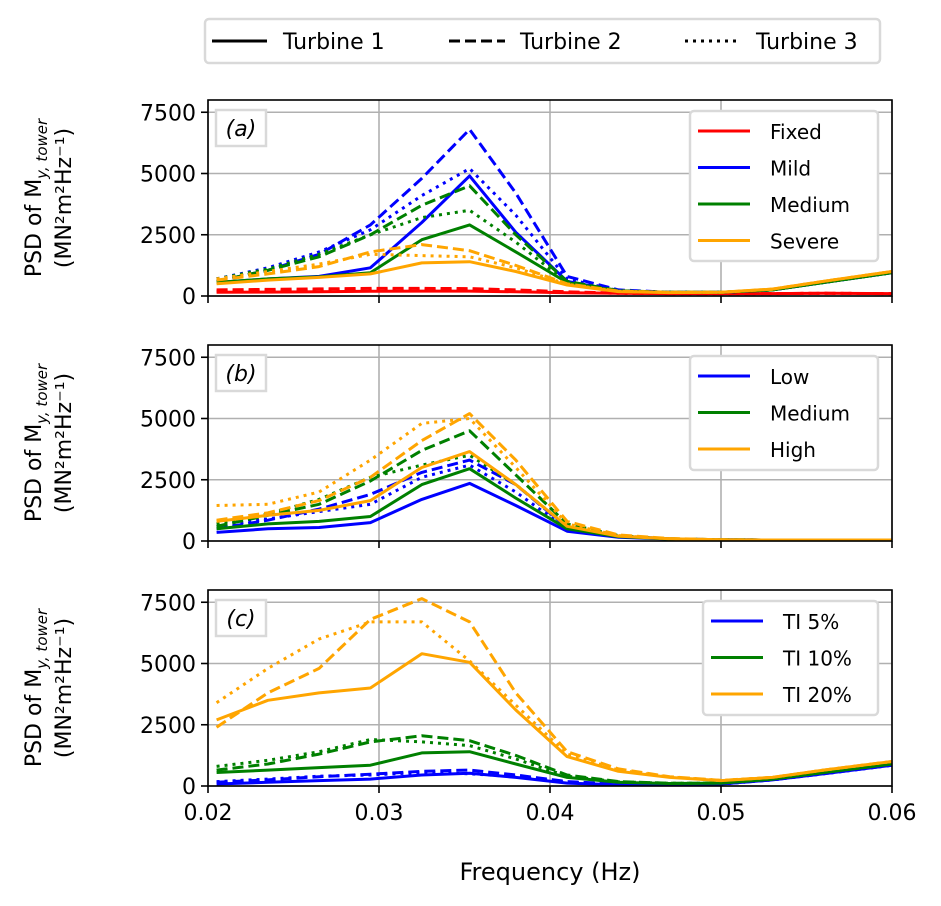 Image resolution: width=941 pixels, height=906 pixels. I want to click on panel-b-y-tick-label: 5000, so click(168, 420).